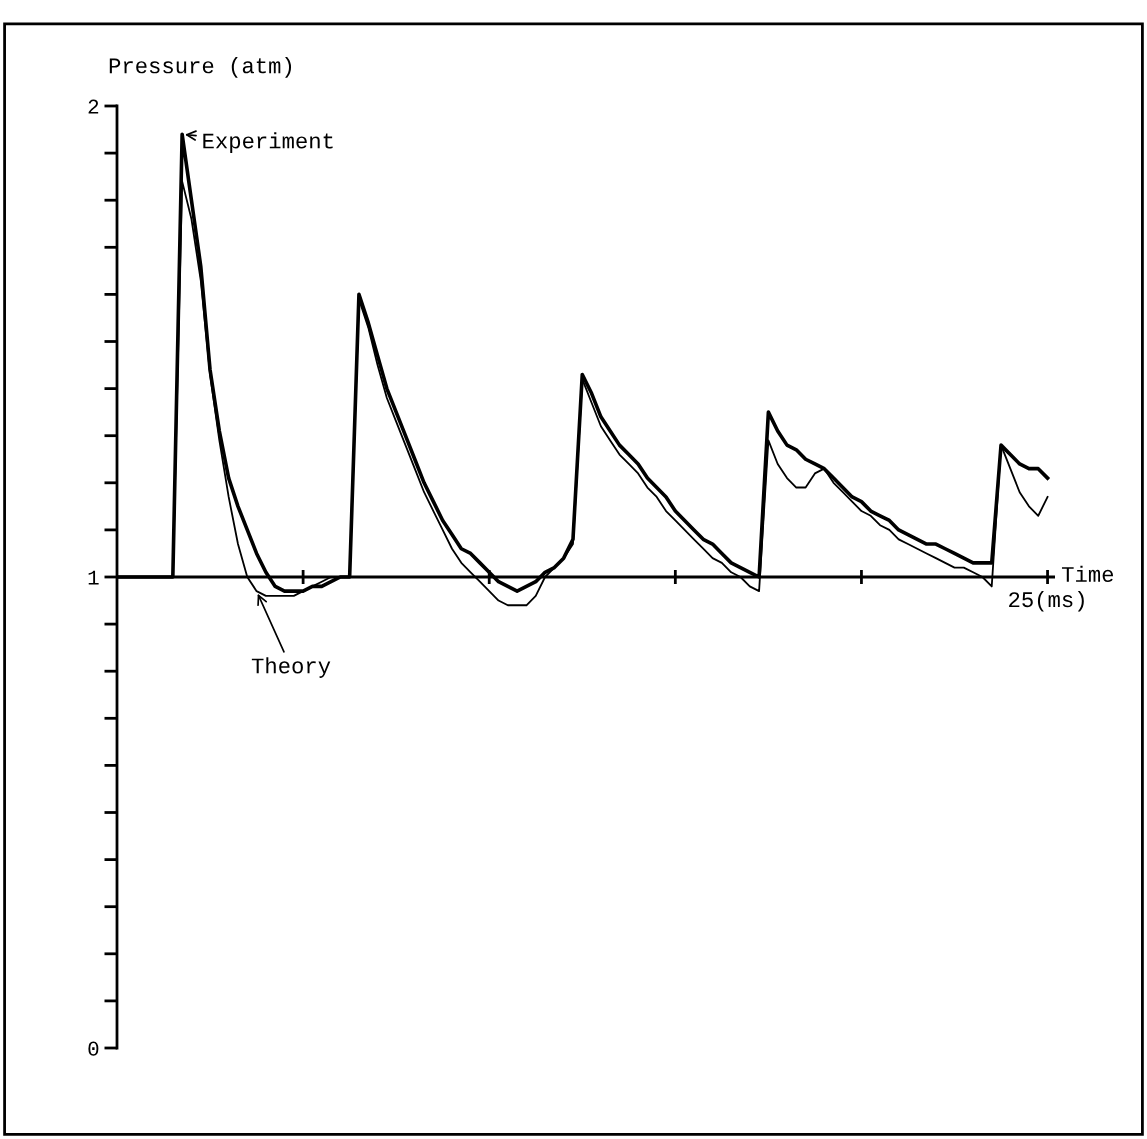 The image size is (1147, 1139). I want to click on y-axis-title: Pressure (atm), so click(200, 67).